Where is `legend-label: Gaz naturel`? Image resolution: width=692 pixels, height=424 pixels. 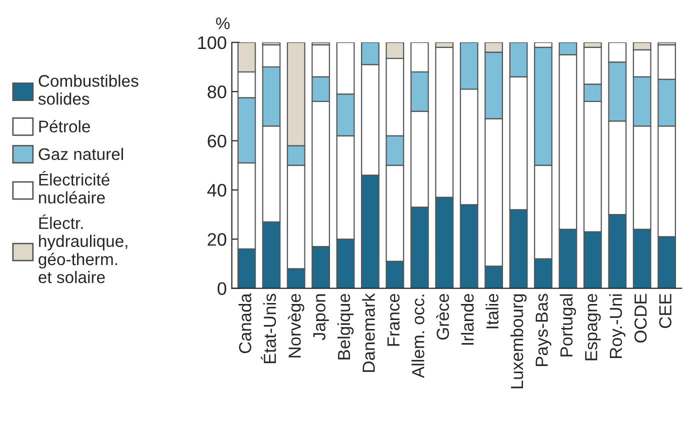 legend-label: Gaz naturel is located at coordinates (80, 154).